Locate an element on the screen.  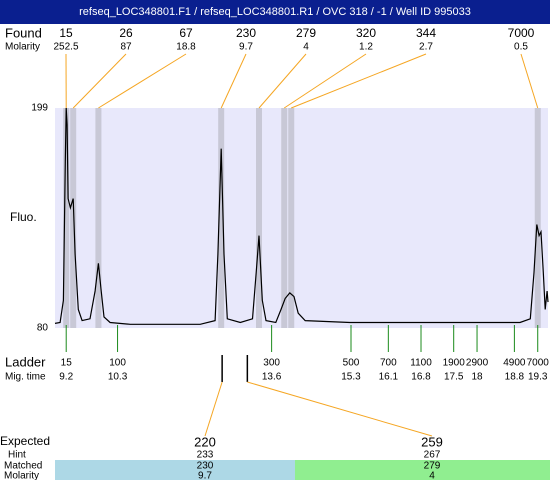
ladder-size: 500 is located at coordinates (351, 363).